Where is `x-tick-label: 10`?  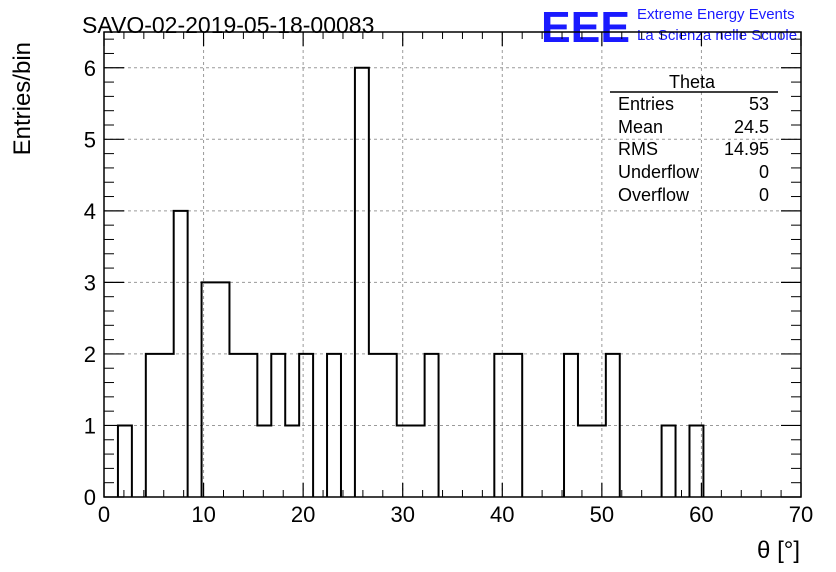
x-tick-label: 10 is located at coordinates (203, 514).